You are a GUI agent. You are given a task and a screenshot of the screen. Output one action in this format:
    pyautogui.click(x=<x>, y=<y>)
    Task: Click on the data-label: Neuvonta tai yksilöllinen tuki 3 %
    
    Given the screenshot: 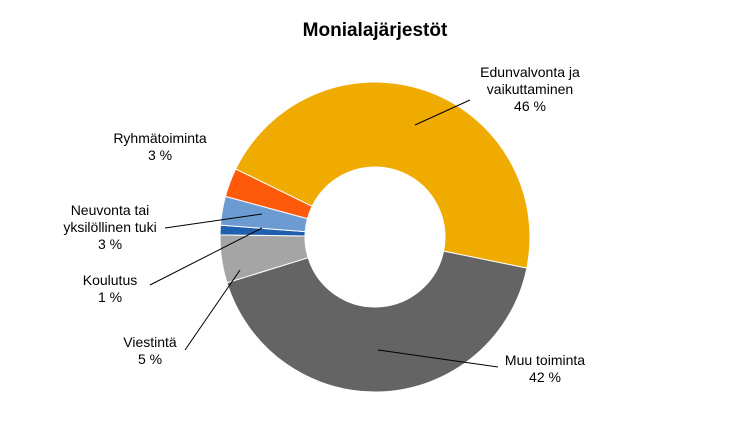 What is the action you would take?
    pyautogui.click(x=110, y=227)
    